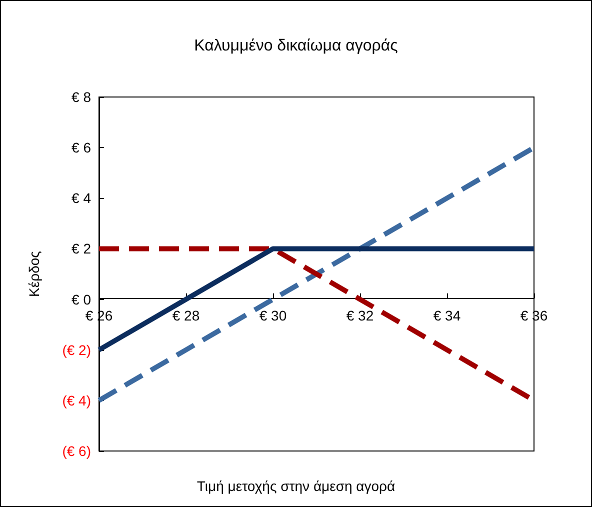 The height and width of the screenshot is (507, 592). What do you see at coordinates (76, 350) in the screenshot?
I see `y-tick-label: (€ 2)` at bounding box center [76, 350].